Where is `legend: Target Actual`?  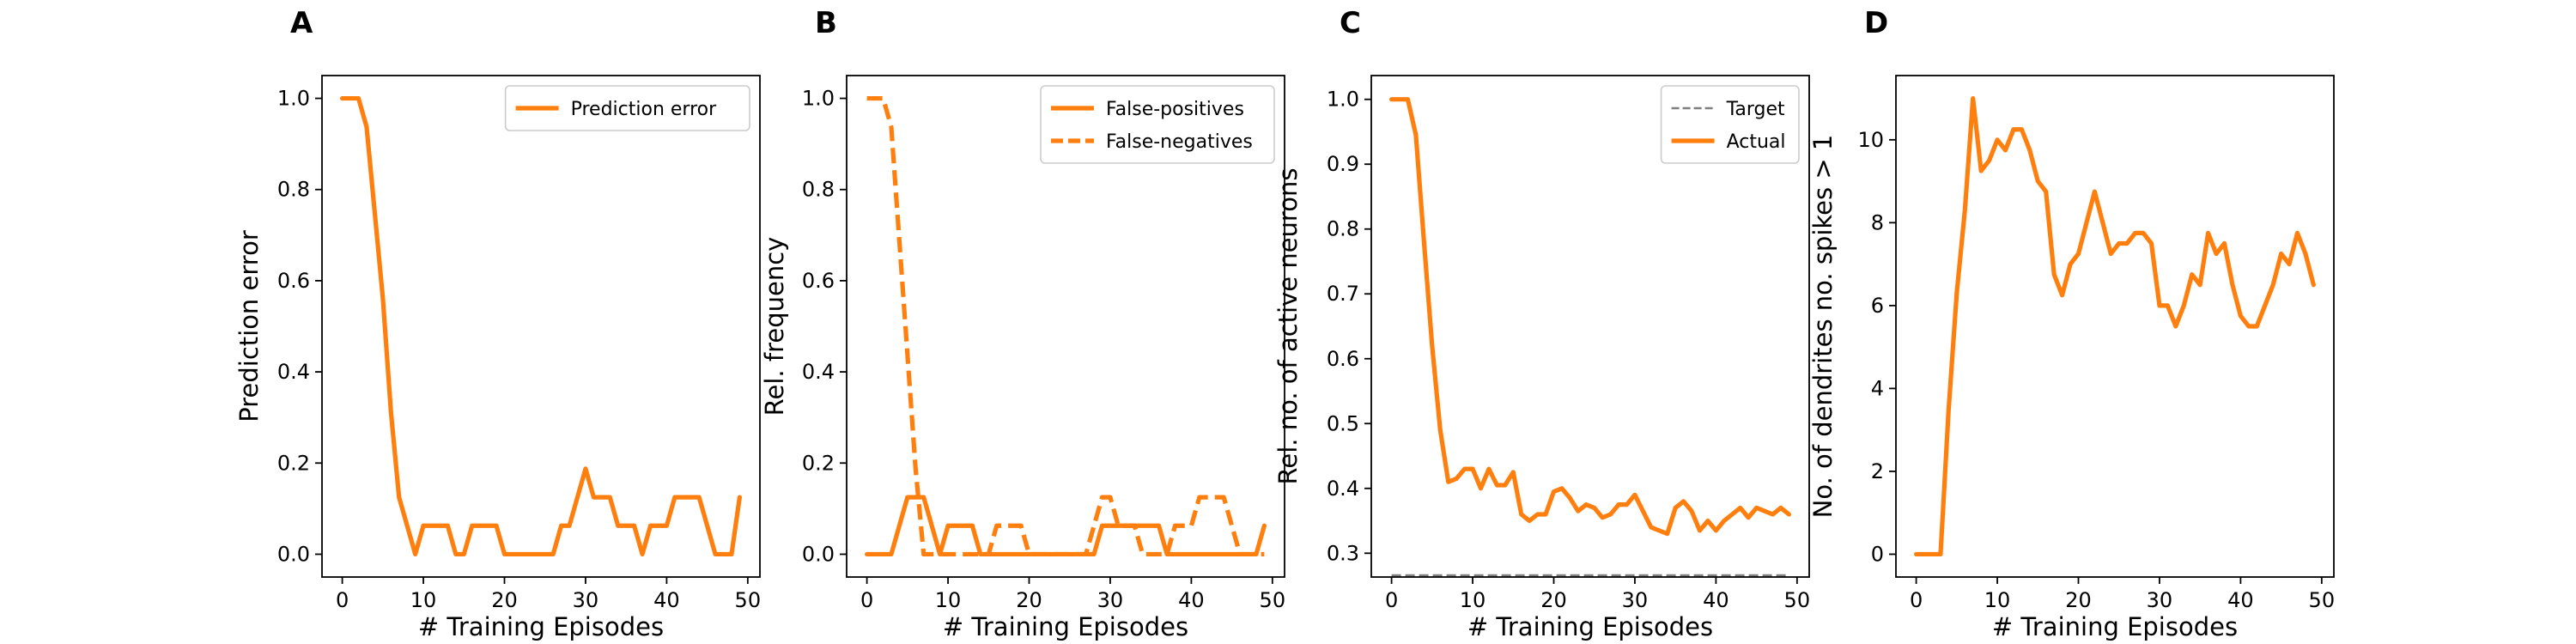
legend: Target Actual is located at coordinates (1730, 124).